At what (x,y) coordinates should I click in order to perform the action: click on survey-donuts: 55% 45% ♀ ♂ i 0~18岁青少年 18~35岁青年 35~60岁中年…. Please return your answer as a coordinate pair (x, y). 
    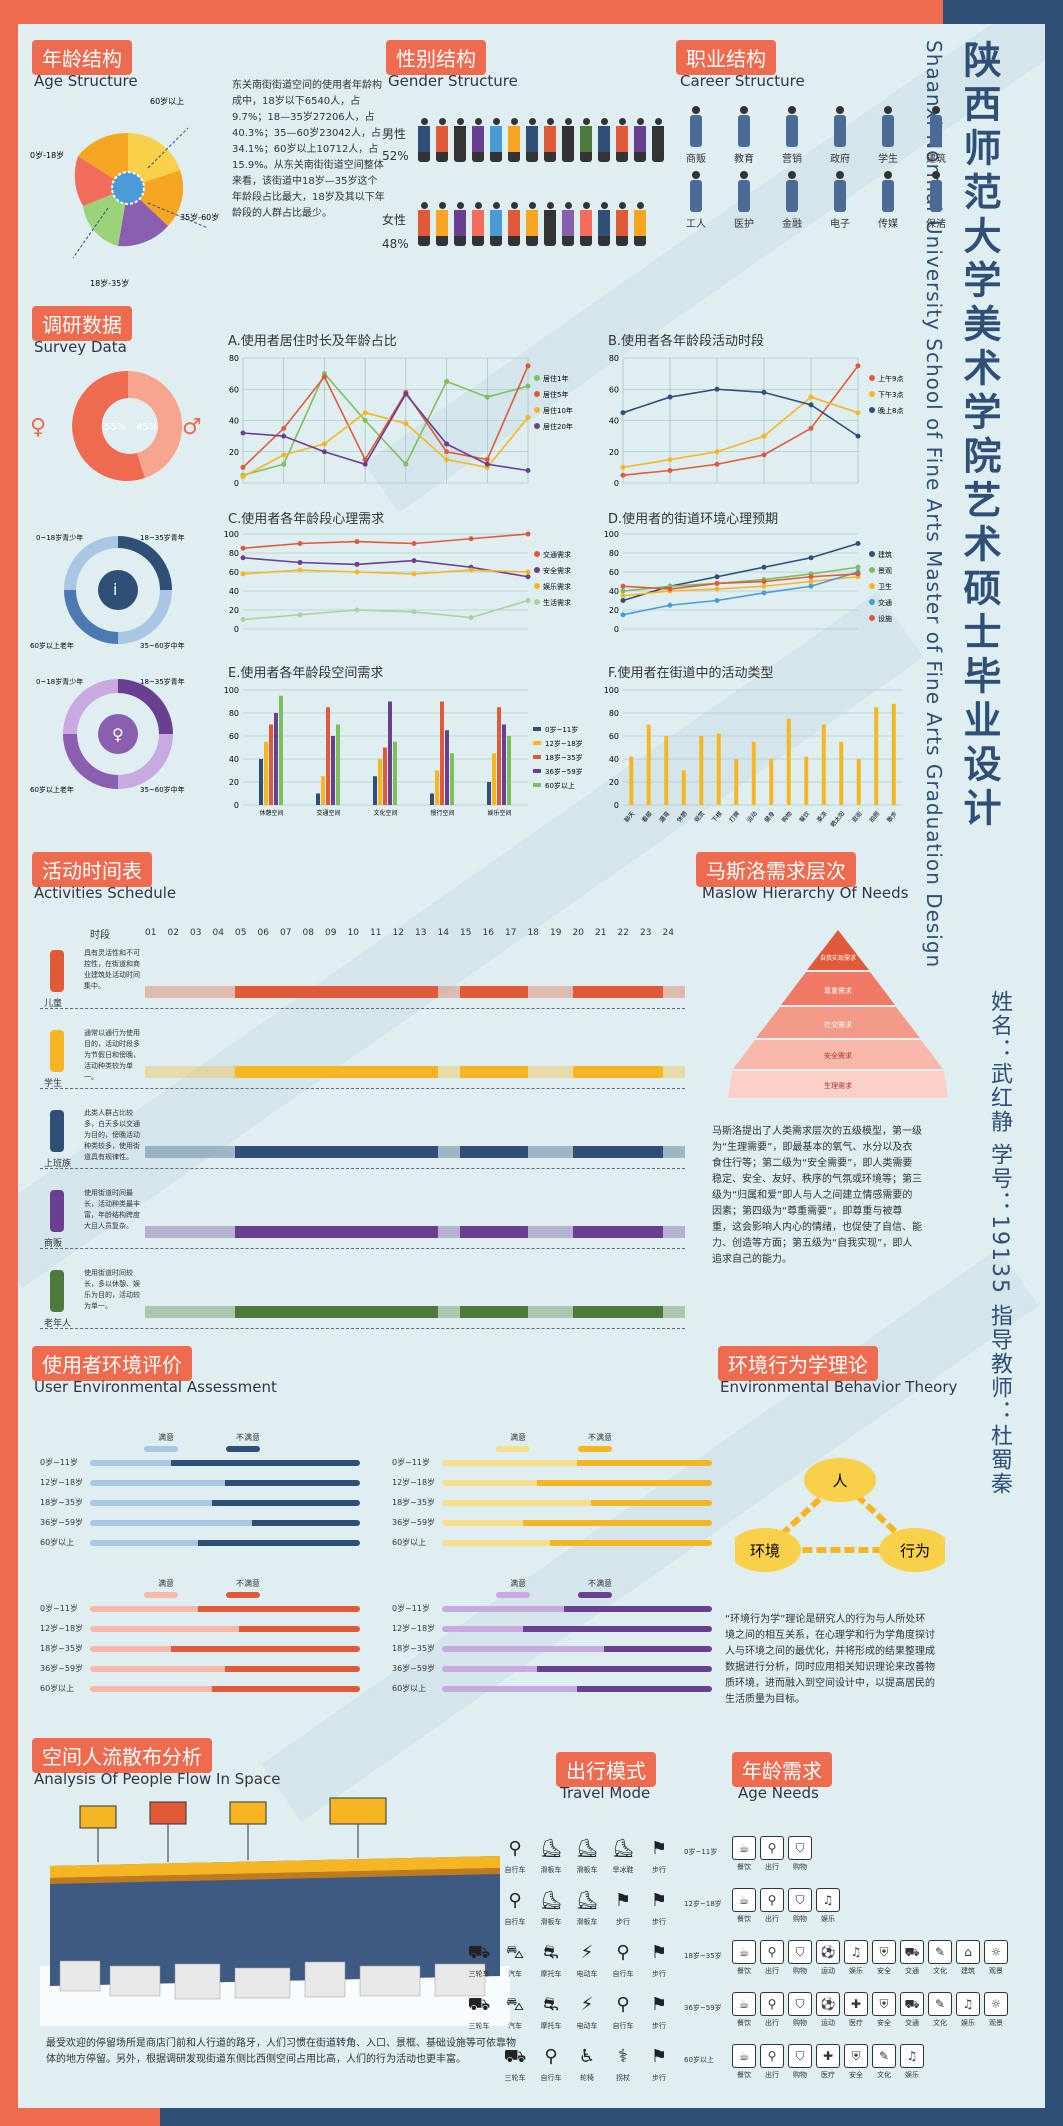
    Looking at the image, I should click on (116, 582).